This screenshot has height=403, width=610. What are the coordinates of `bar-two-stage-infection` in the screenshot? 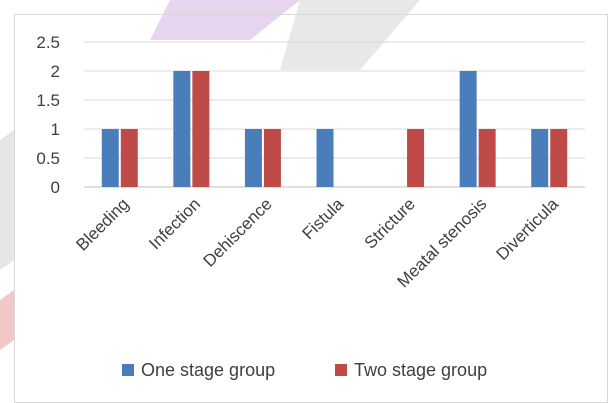 It's located at (201, 129).